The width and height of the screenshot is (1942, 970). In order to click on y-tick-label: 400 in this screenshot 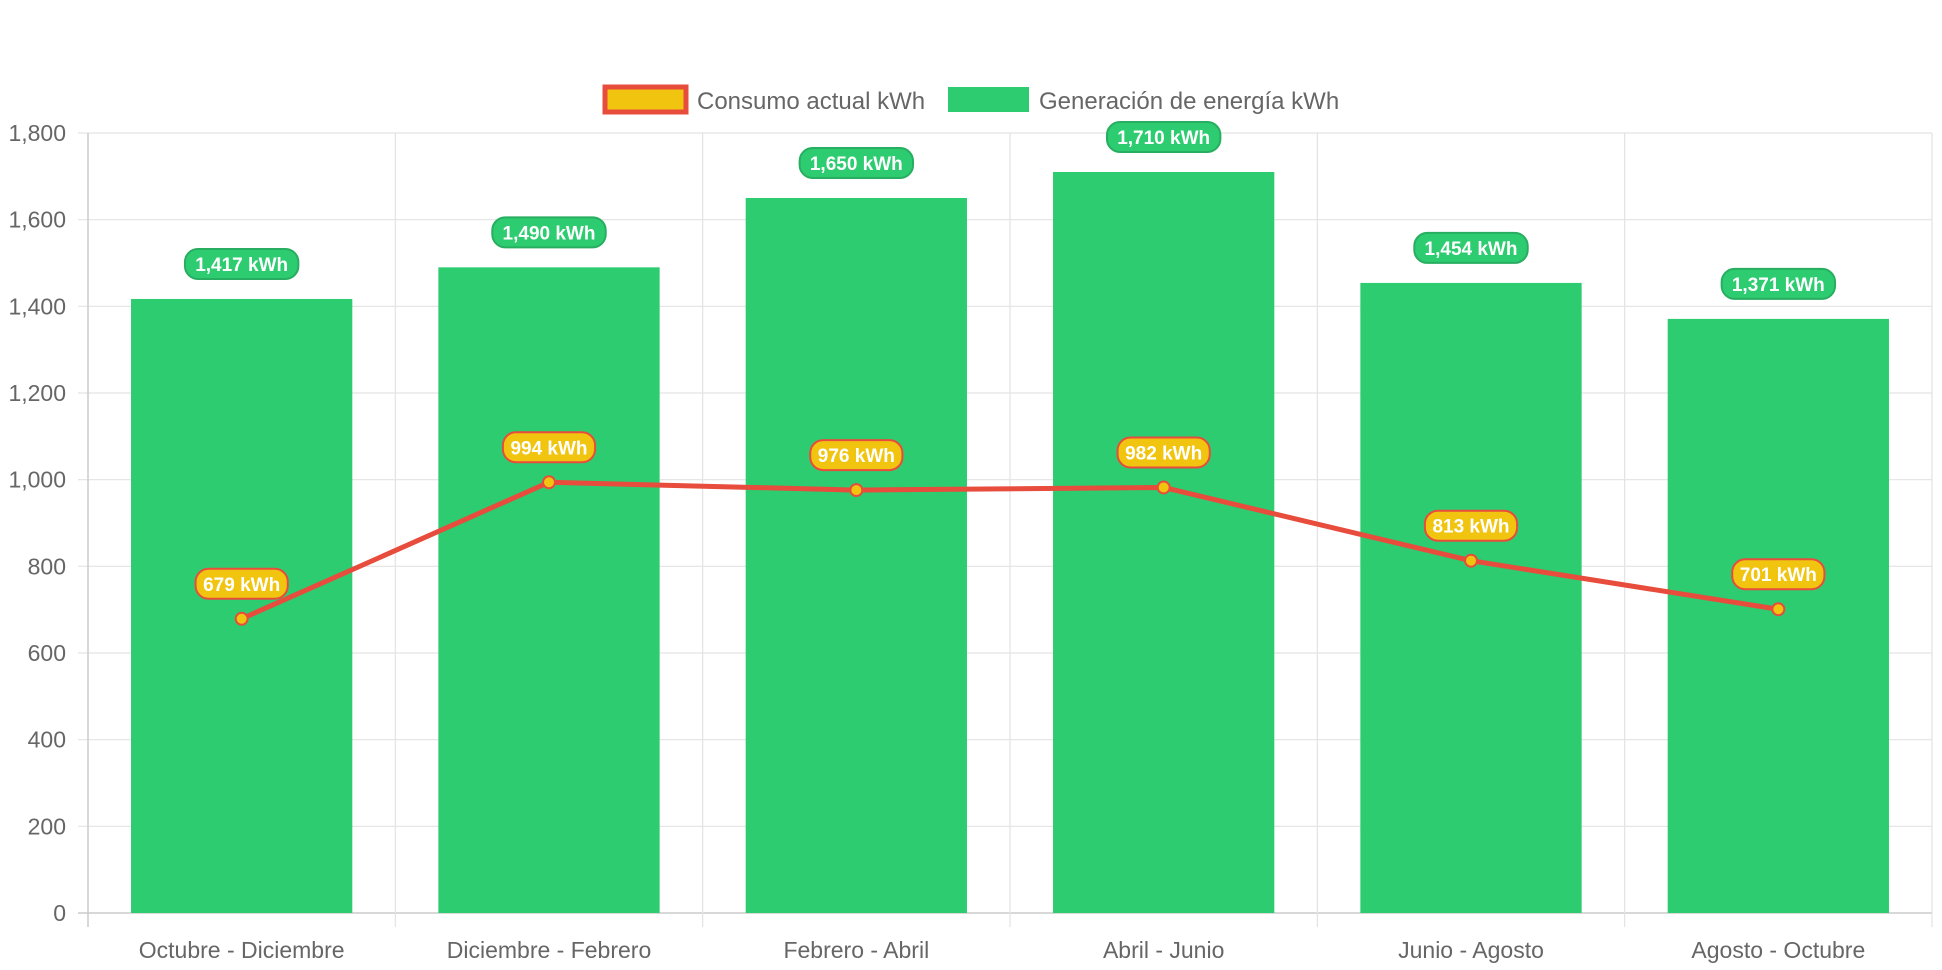, I will do `click(47, 740)`.